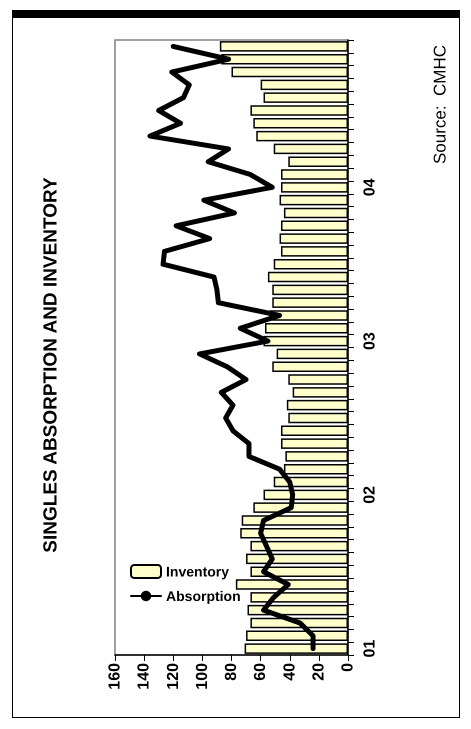  Describe the element at coordinates (370, 187) in the screenshot. I see `y-tick-label: 04` at that location.